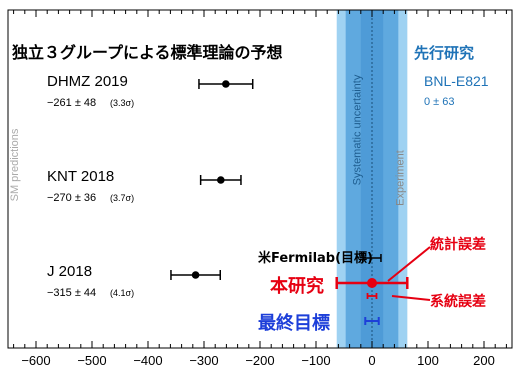 This screenshot has width=514, height=369. Describe the element at coordinates (87, 81) in the screenshot. I see `prediction-name: DHMZ 2019` at that location.